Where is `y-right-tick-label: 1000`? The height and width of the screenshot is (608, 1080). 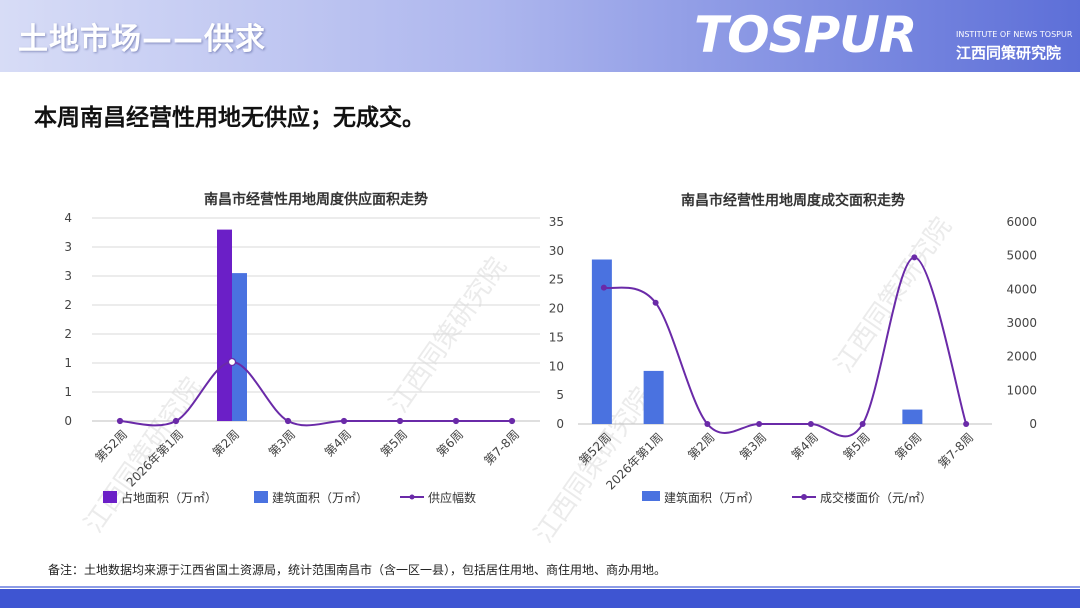
y-right-tick-label: 1000 is located at coordinates (1021, 390).